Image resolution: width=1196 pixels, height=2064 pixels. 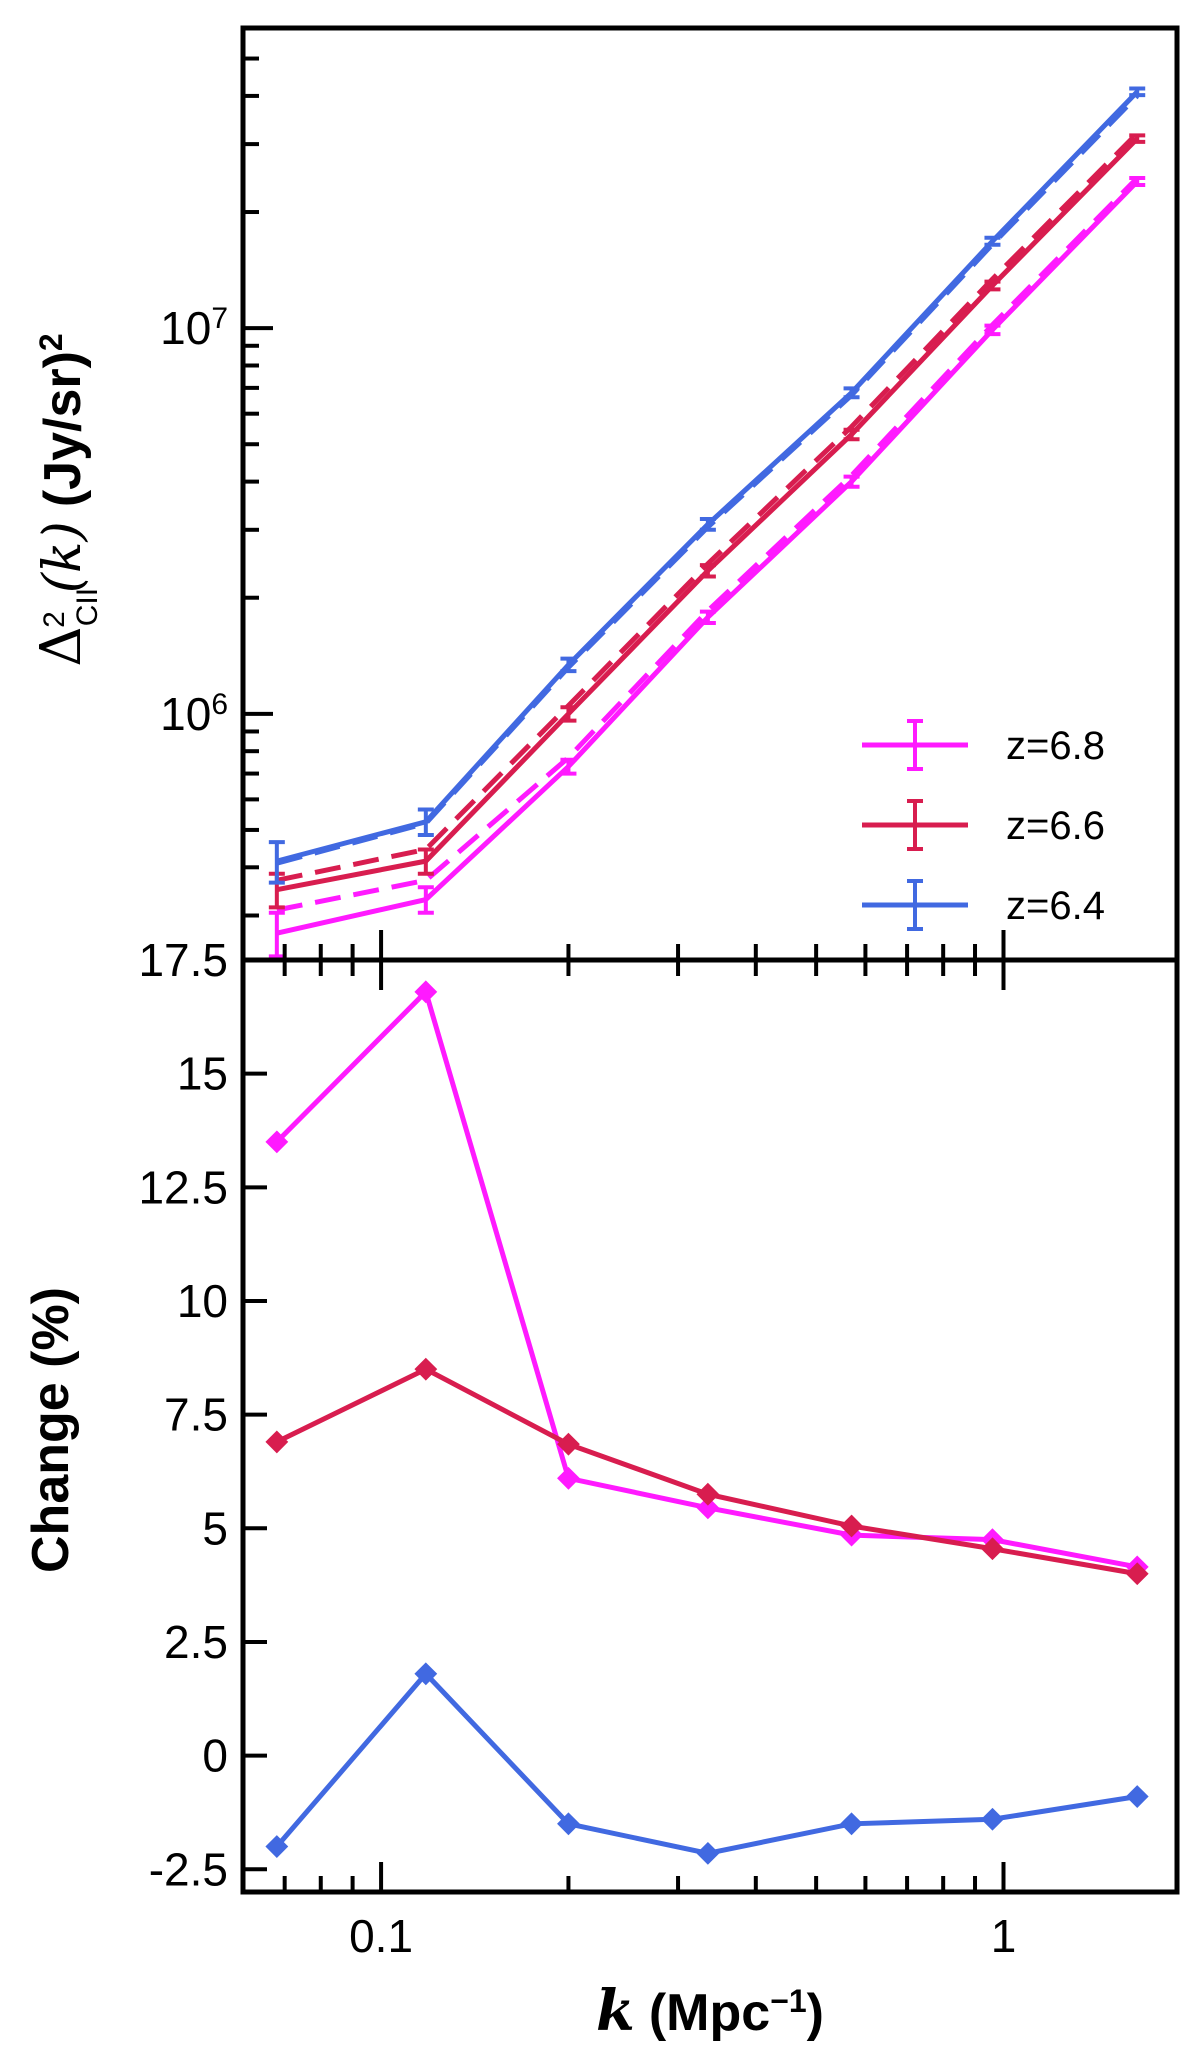 What do you see at coordinates (710, 2011) in the screenshot?
I see `x-axis-title: k (Mpc−1)` at bounding box center [710, 2011].